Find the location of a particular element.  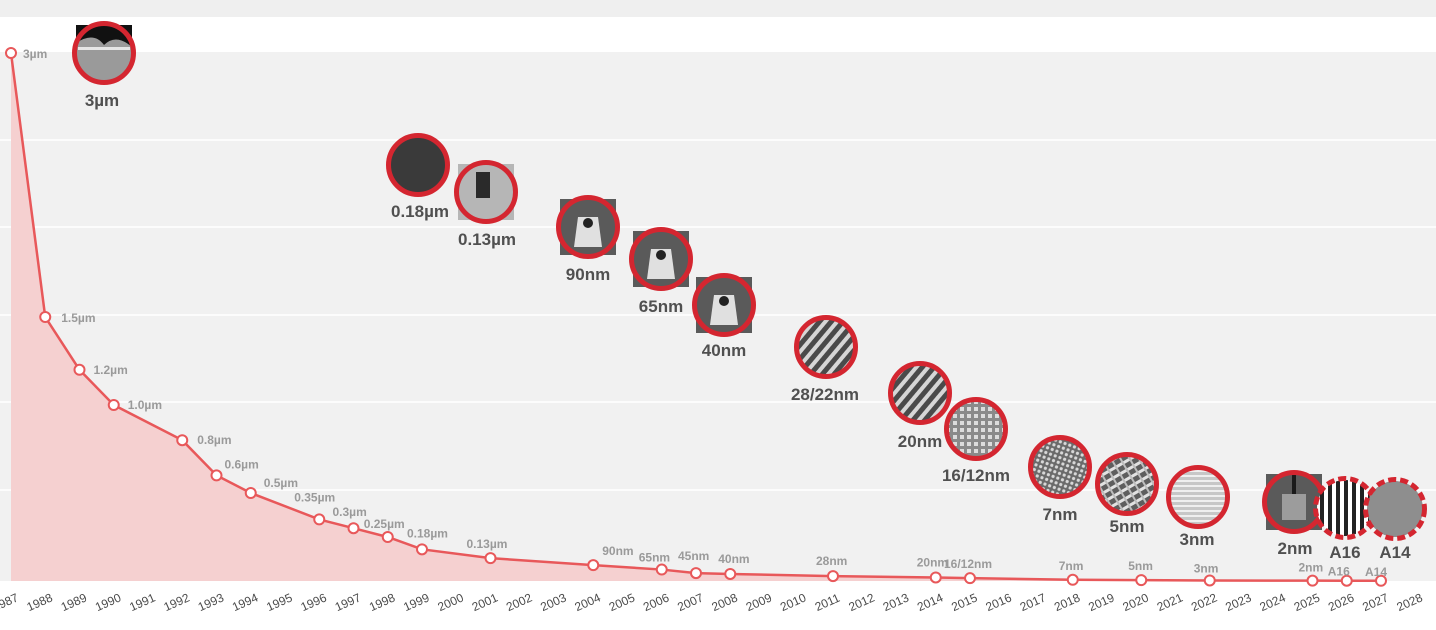

x-tick-label: 2027 is located at coordinates (1375, 602).